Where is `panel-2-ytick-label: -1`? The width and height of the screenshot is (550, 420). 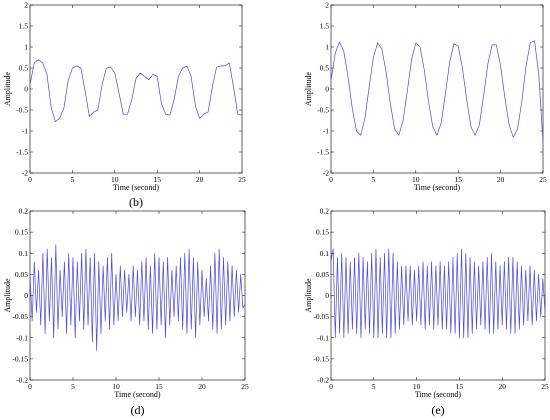 panel-2-ytick-label: -1 is located at coordinates (326, 131).